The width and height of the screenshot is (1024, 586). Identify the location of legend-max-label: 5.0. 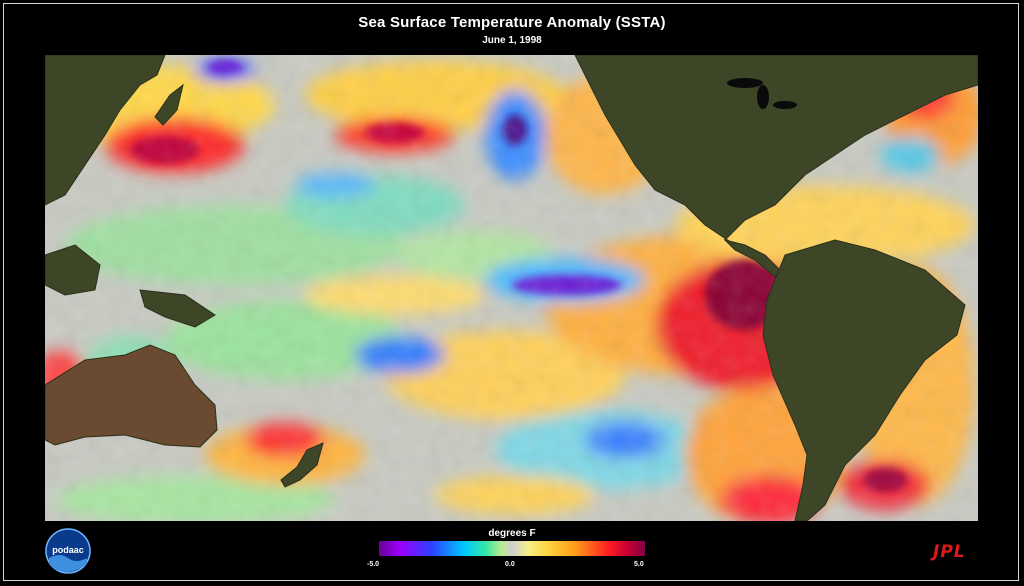
(639, 564).